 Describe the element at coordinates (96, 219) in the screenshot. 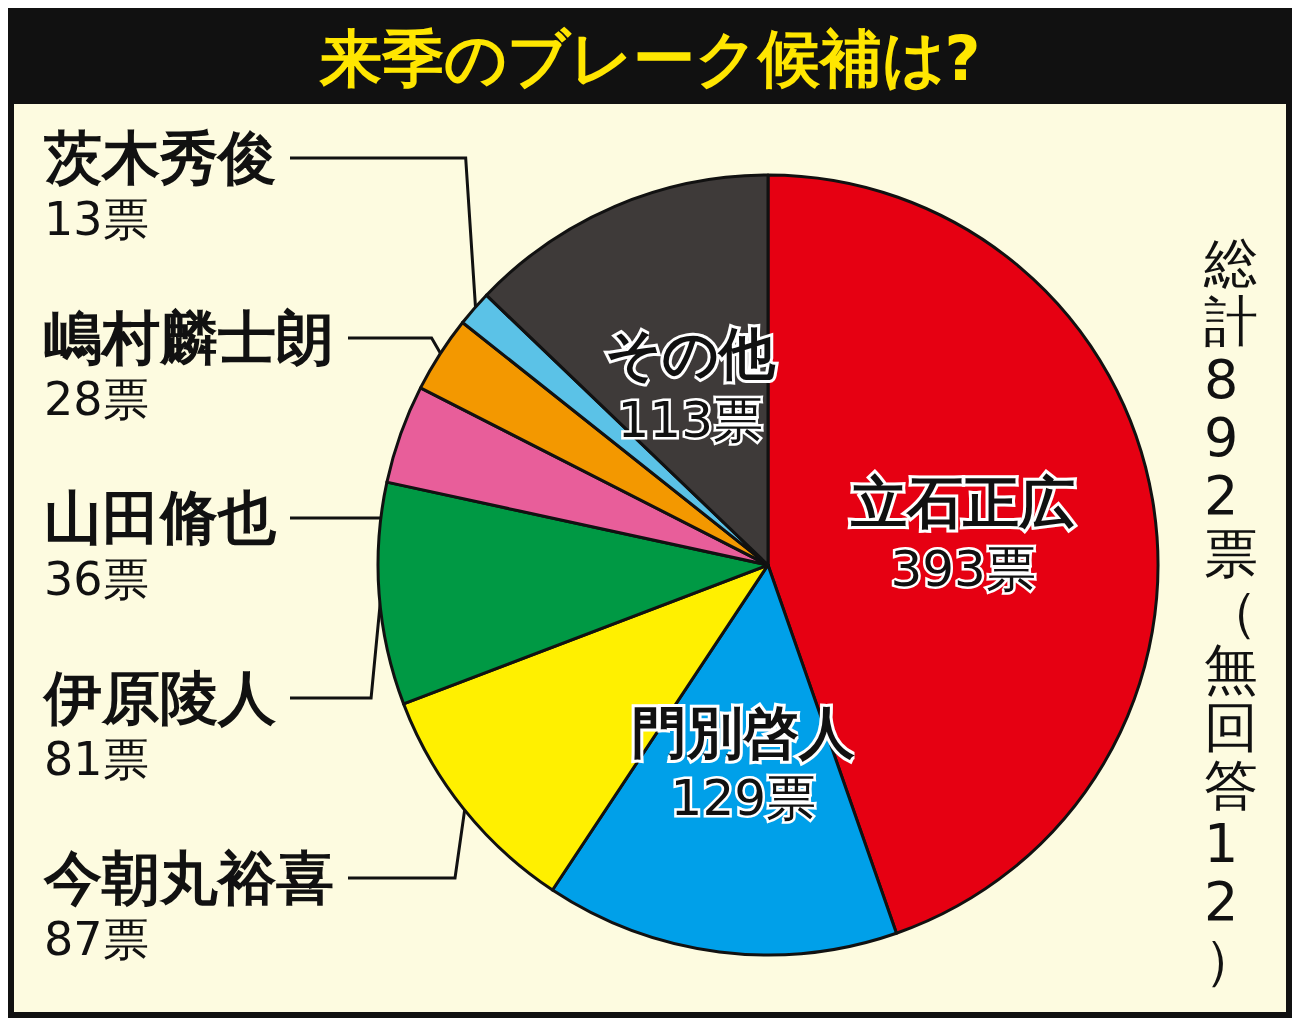

I see `data-label: 13票` at that location.